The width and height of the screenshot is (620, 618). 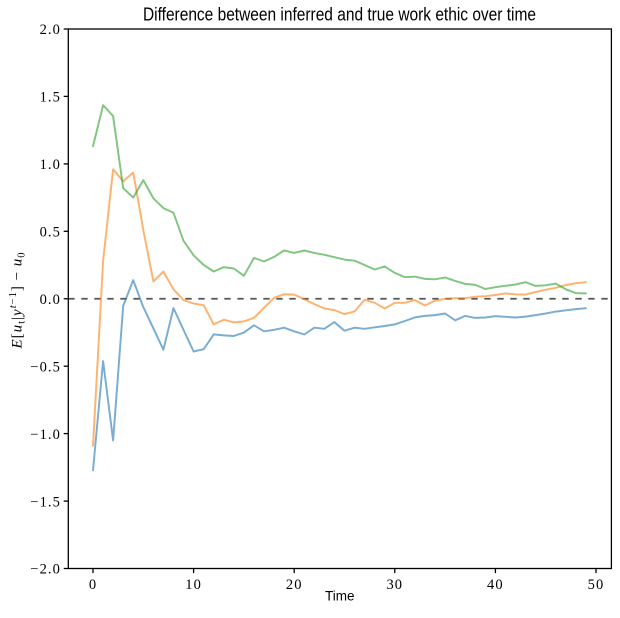 I want to click on svg-text: 0, so click(x=93, y=585).